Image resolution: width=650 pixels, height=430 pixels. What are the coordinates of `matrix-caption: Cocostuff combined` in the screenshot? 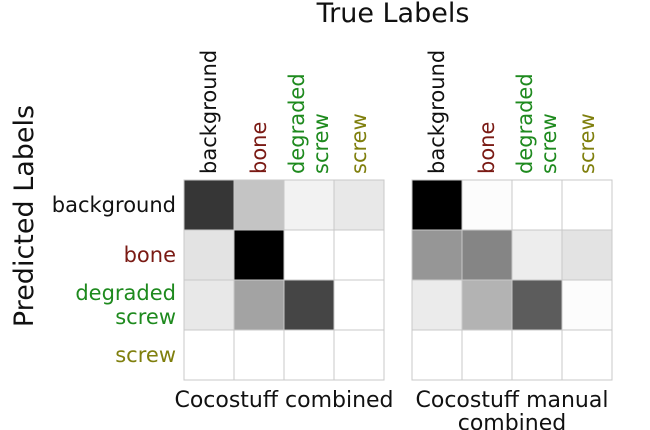 It's located at (283, 400).